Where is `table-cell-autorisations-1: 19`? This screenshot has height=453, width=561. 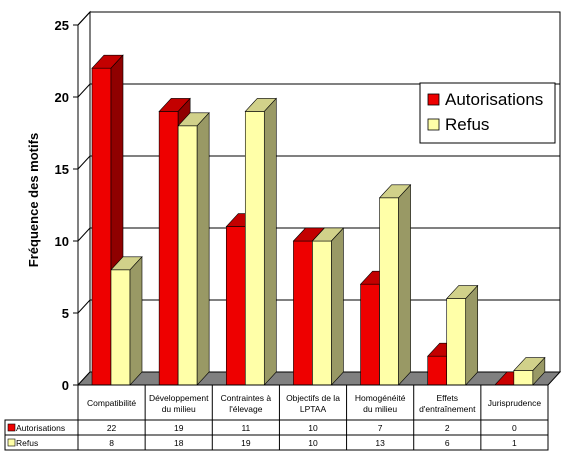 table-cell-autorisations-1: 19 is located at coordinates (179, 428).